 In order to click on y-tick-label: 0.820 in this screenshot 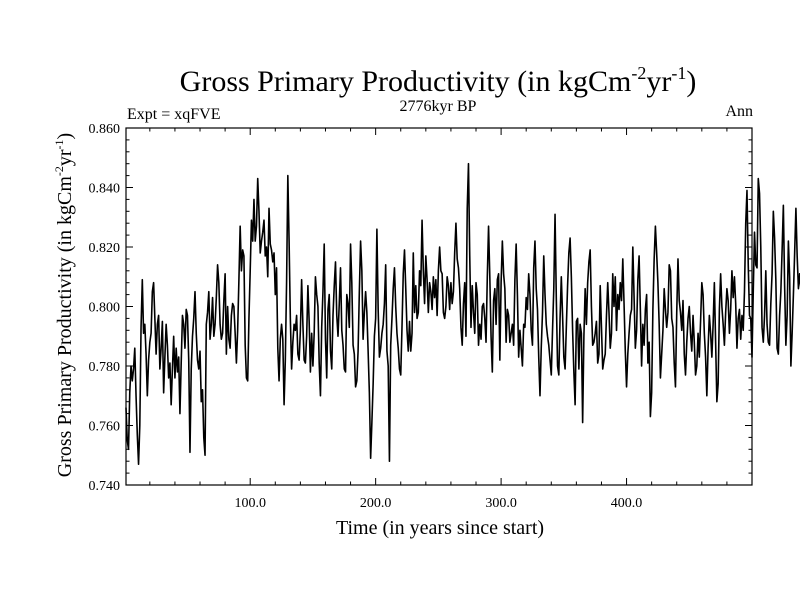, I will do `click(105, 248)`.